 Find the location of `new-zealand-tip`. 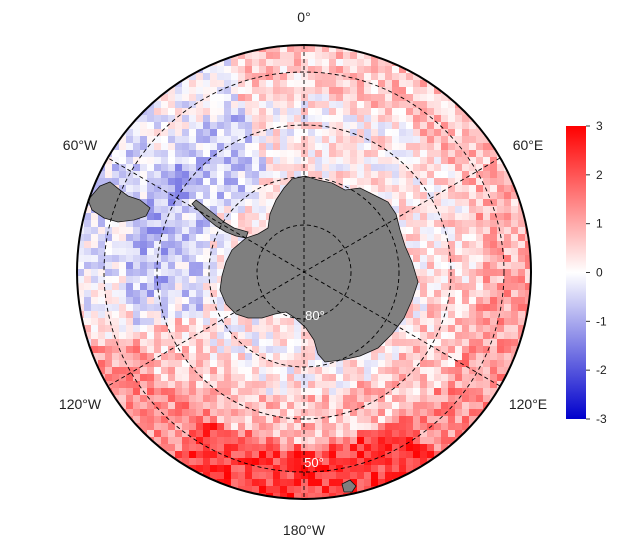

new-zealand-tip is located at coordinates (349, 486).